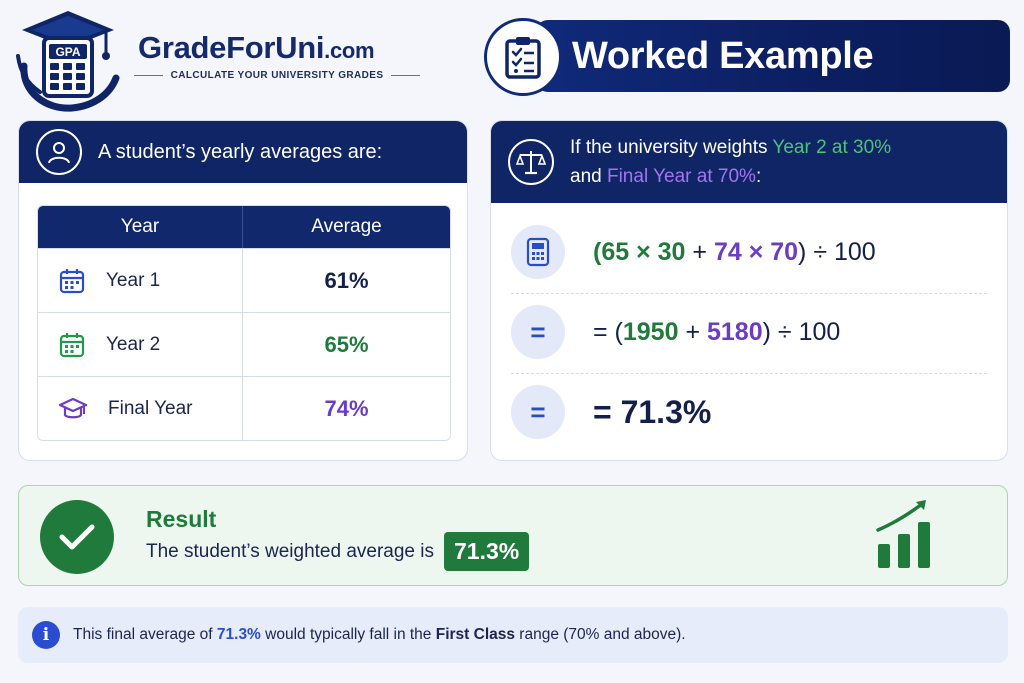 The height and width of the screenshot is (683, 1024). I want to click on column-header-year: Year, so click(140, 227).